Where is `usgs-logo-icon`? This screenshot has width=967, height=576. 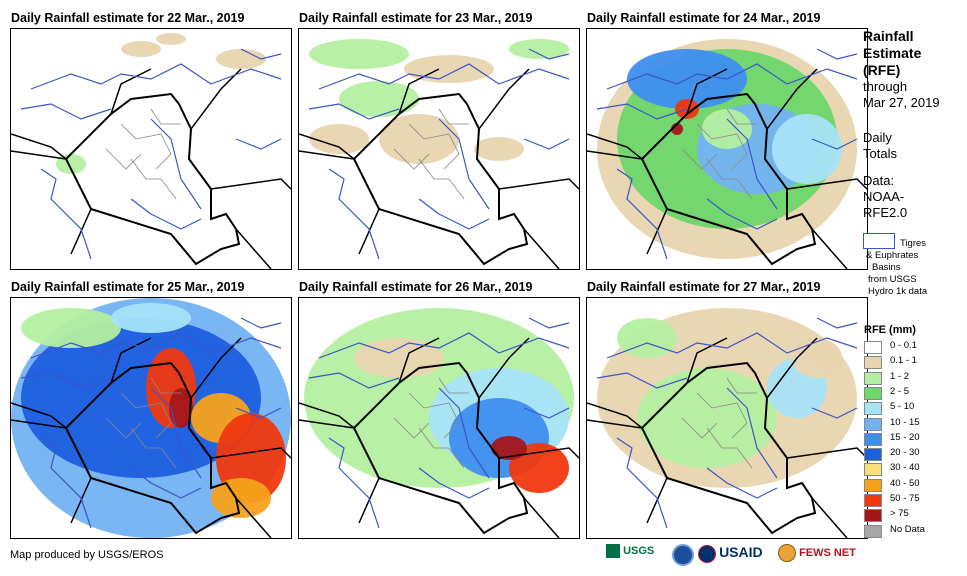
usgs-logo-icon is located at coordinates (613, 551).